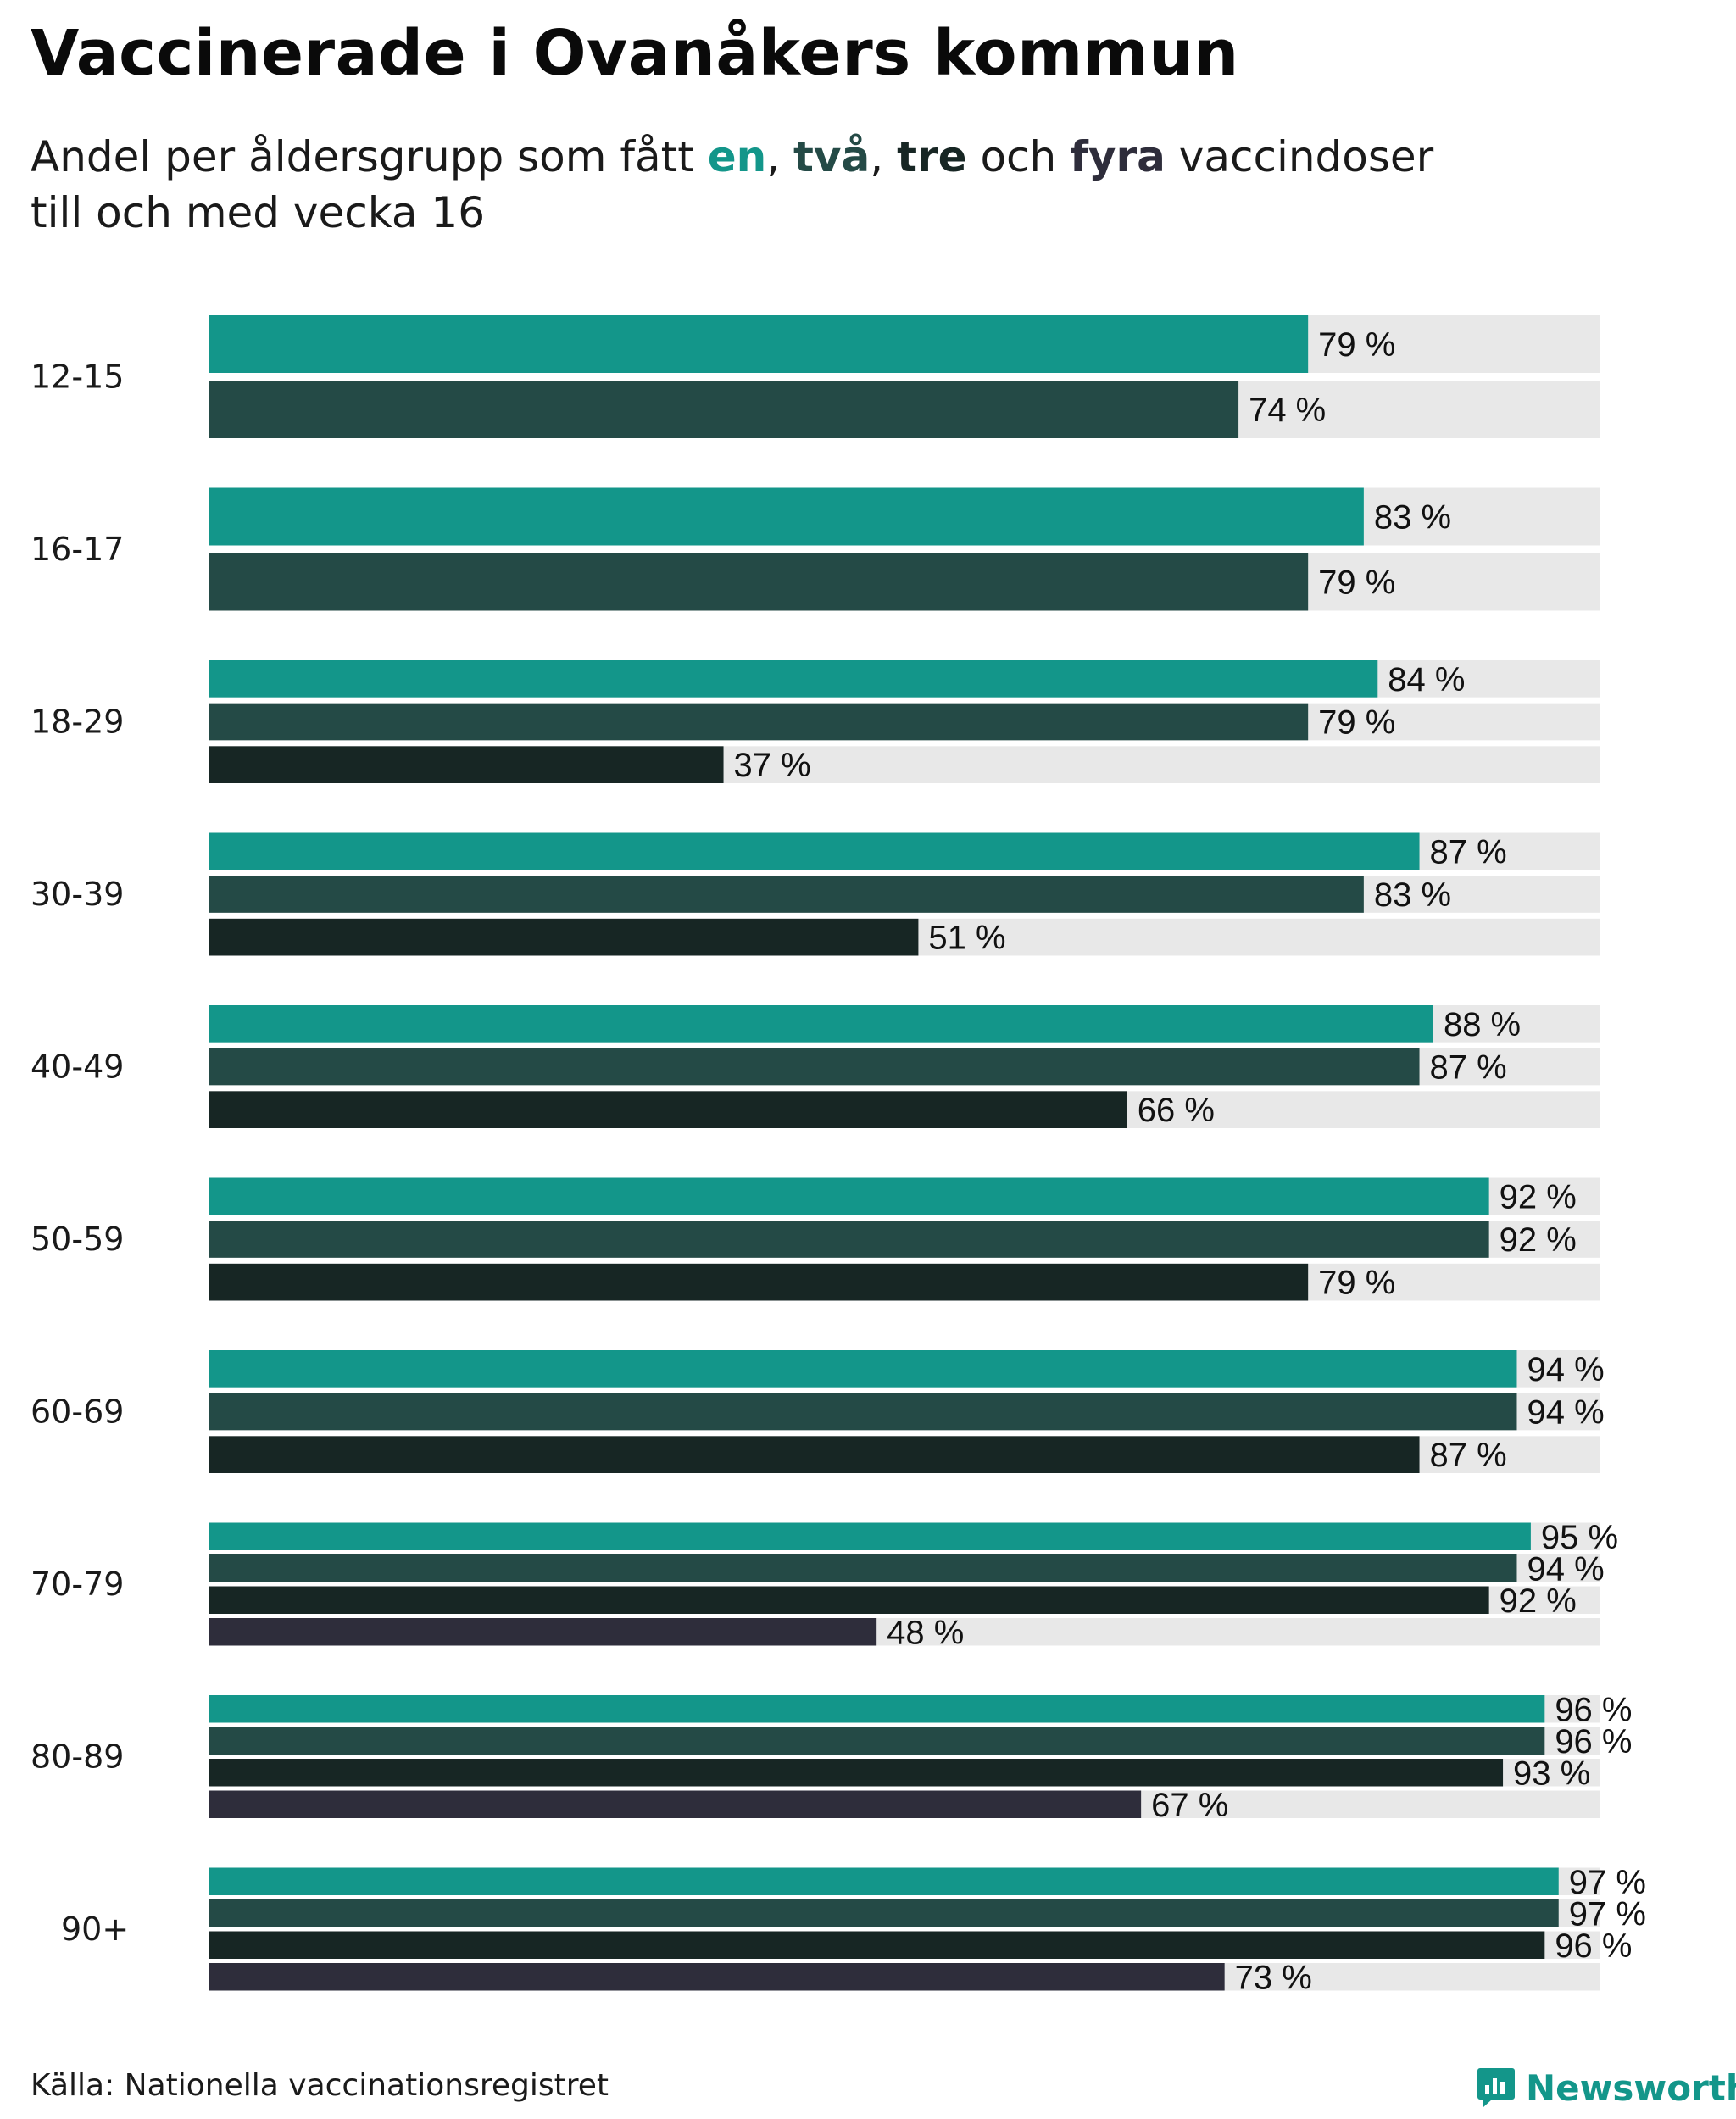 This screenshot has width=1736, height=2119. I want to click on value-label: 67 %, so click(1189, 1806).